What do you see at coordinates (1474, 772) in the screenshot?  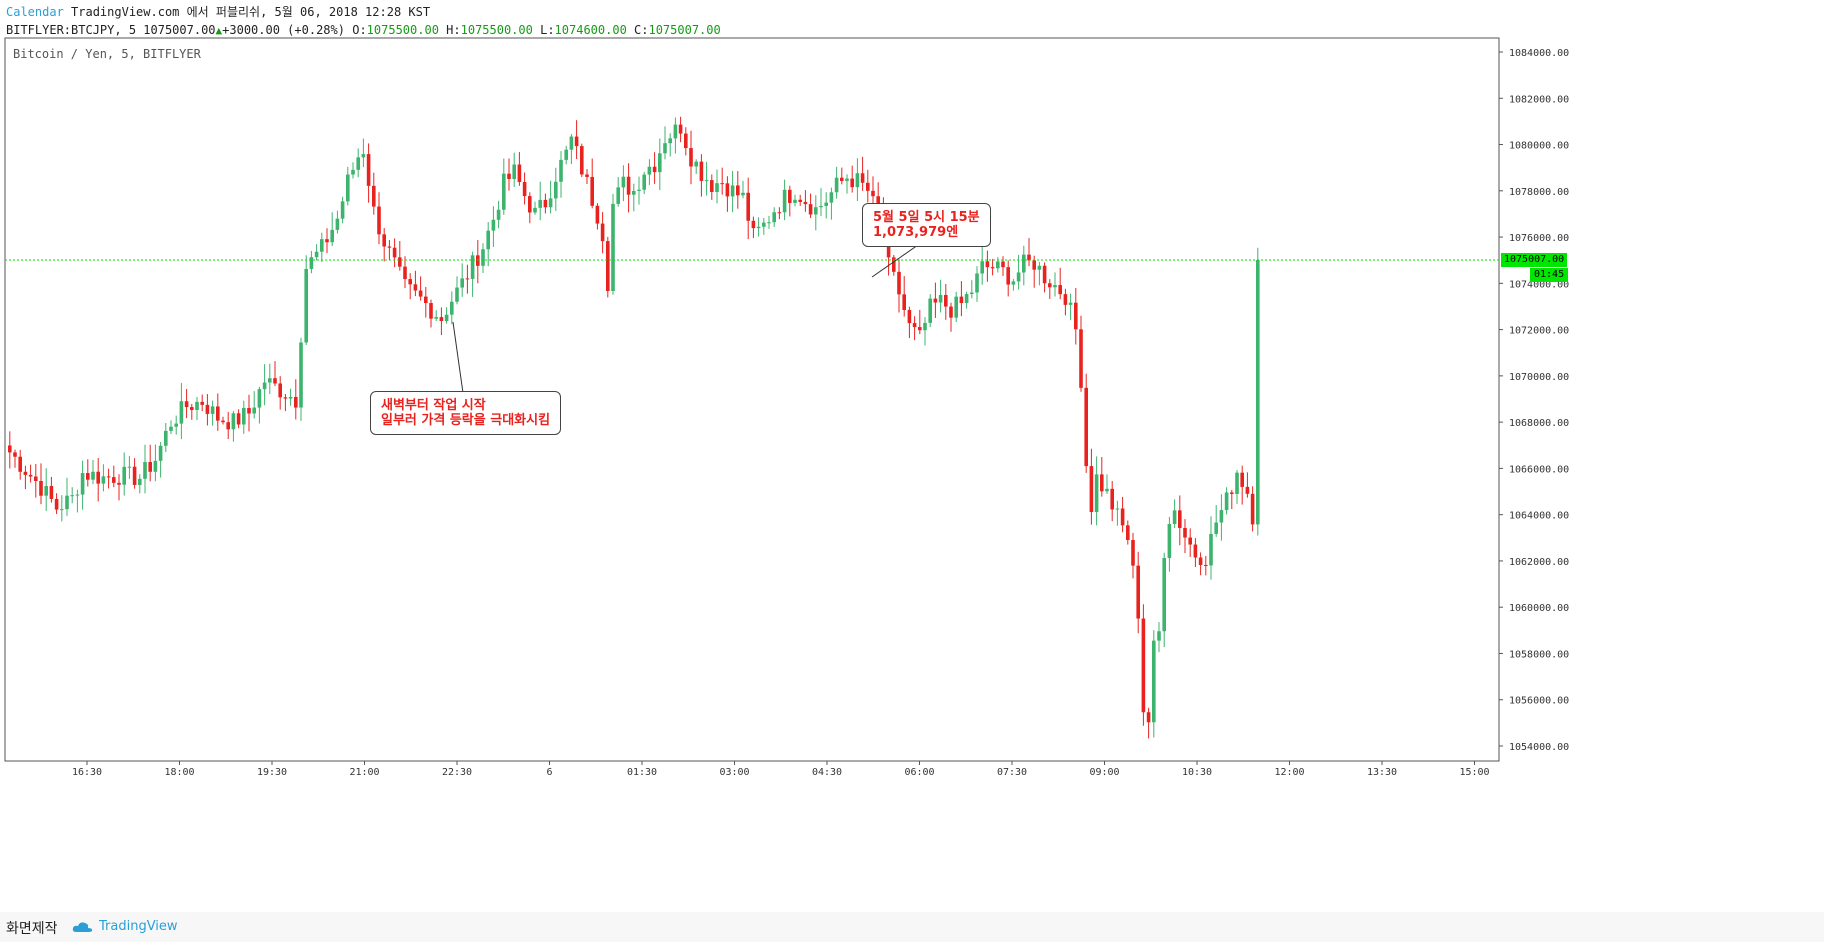 I see `time-tick-label: 15:00` at bounding box center [1474, 772].